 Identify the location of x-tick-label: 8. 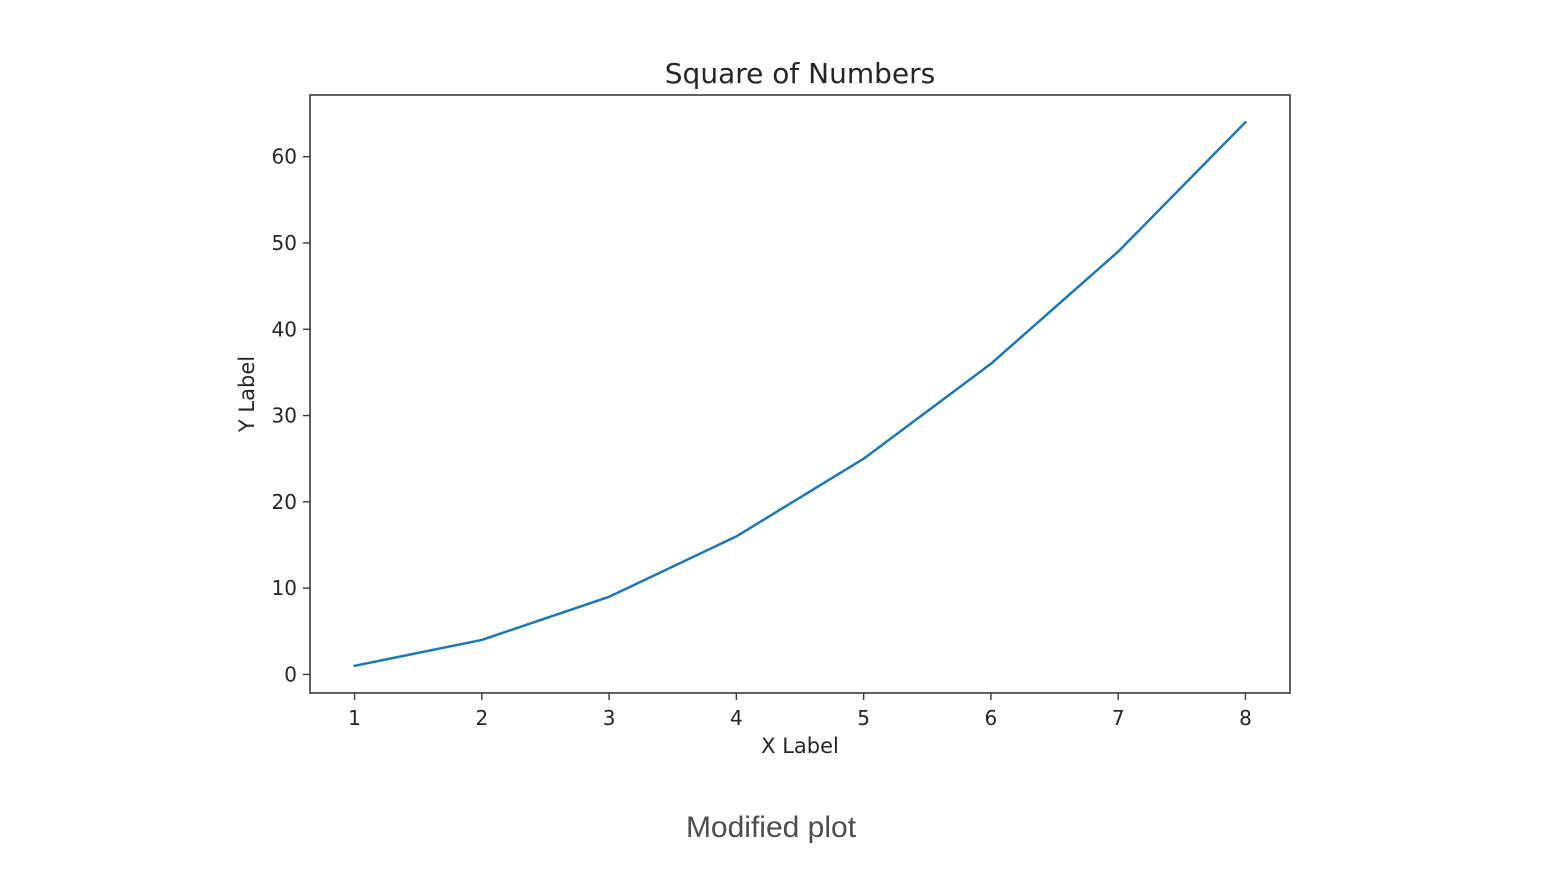
(1245, 718).